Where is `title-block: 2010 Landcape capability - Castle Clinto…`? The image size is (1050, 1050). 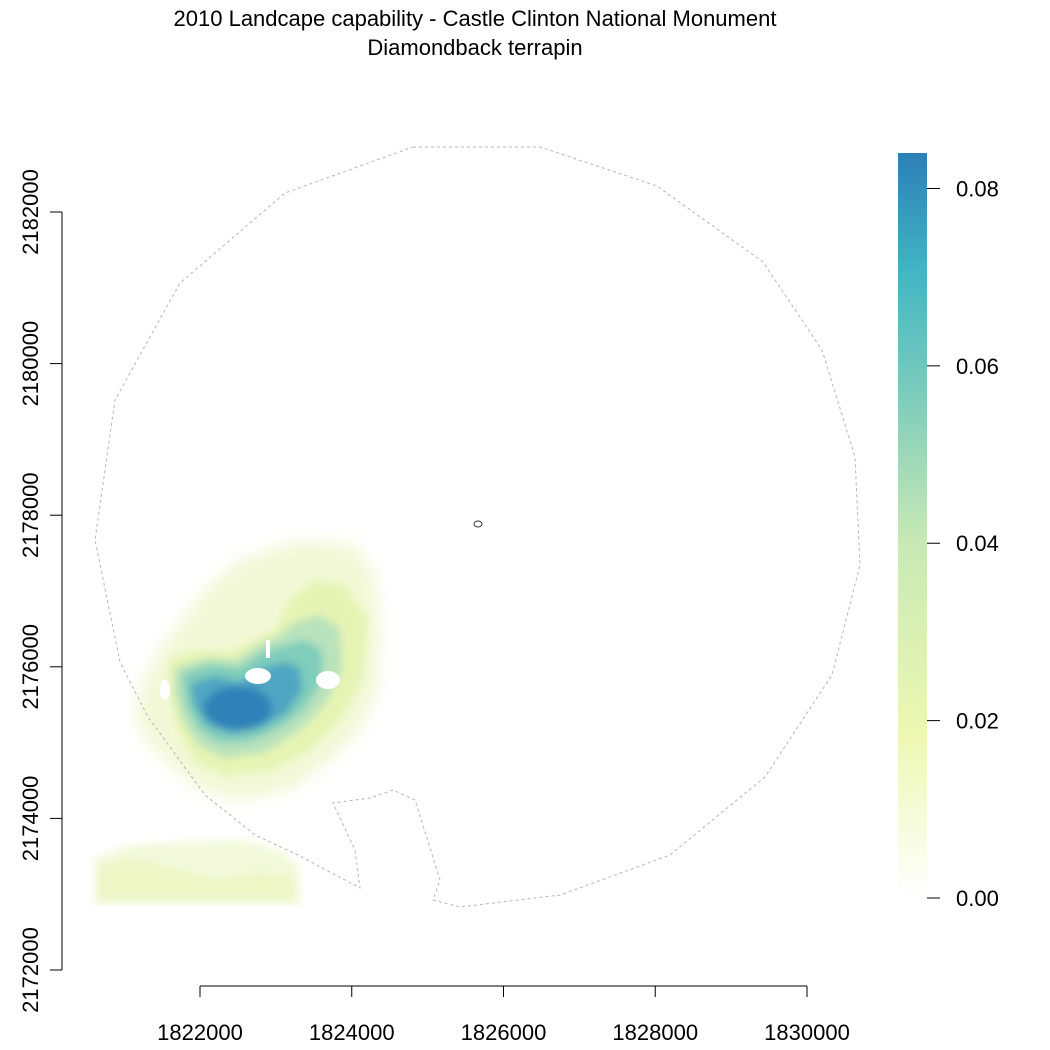
title-block: 2010 Landcape capability - Castle Clinto… is located at coordinates (475, 33).